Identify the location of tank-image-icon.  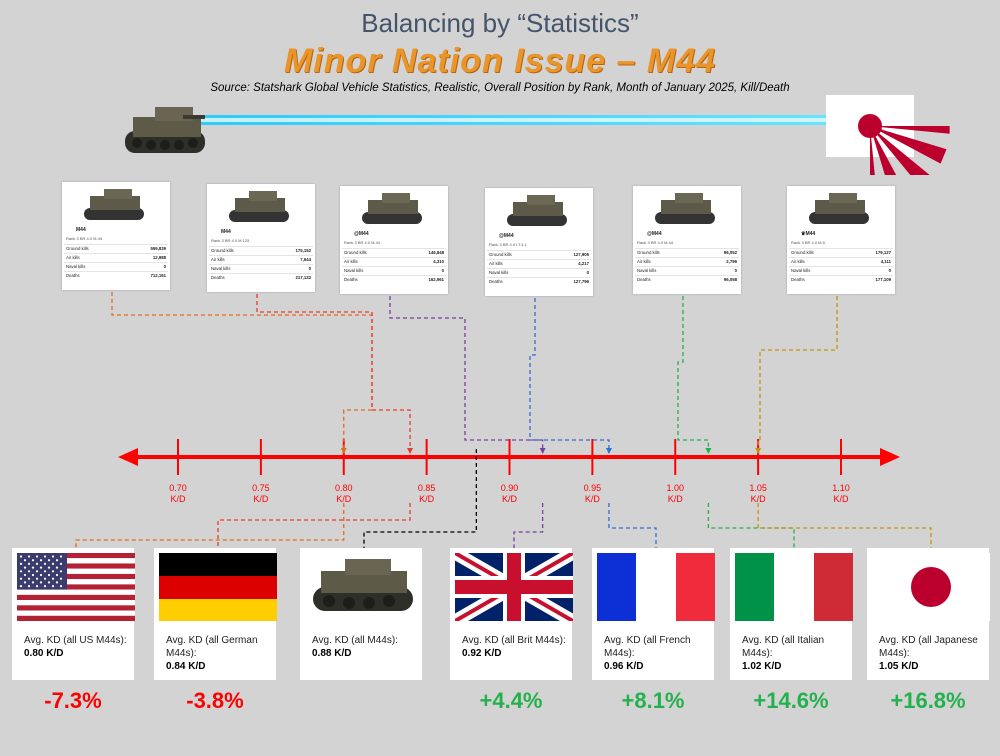
(363, 585).